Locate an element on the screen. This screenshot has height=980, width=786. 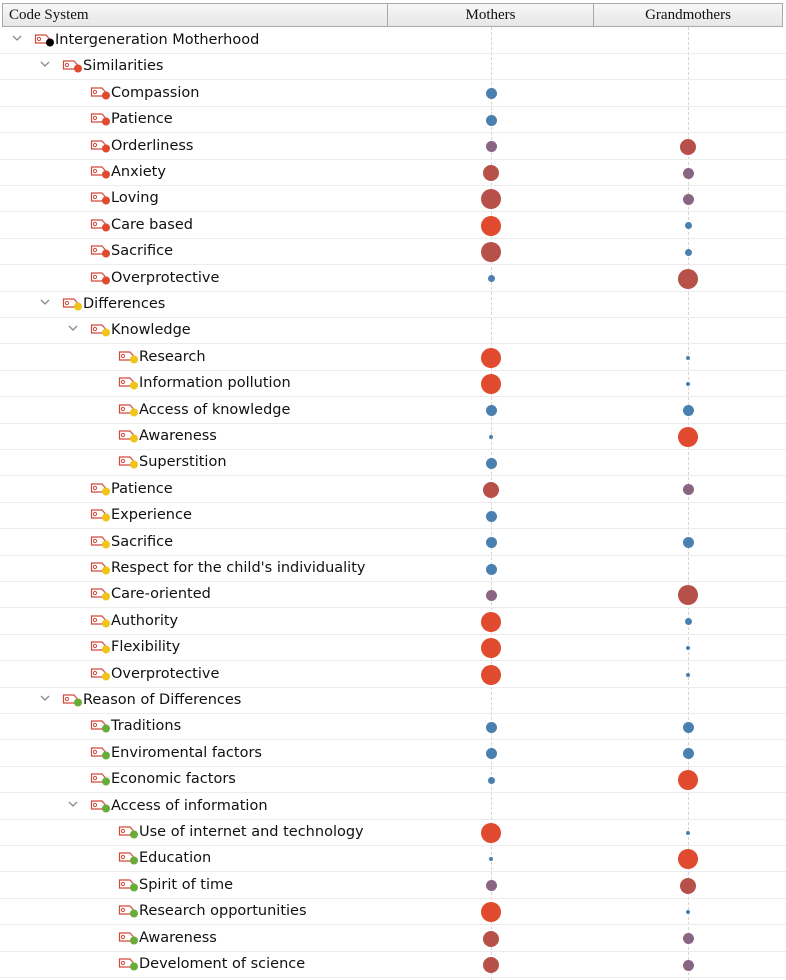
code-row: Reason of Differences is located at coordinates (393, 701).